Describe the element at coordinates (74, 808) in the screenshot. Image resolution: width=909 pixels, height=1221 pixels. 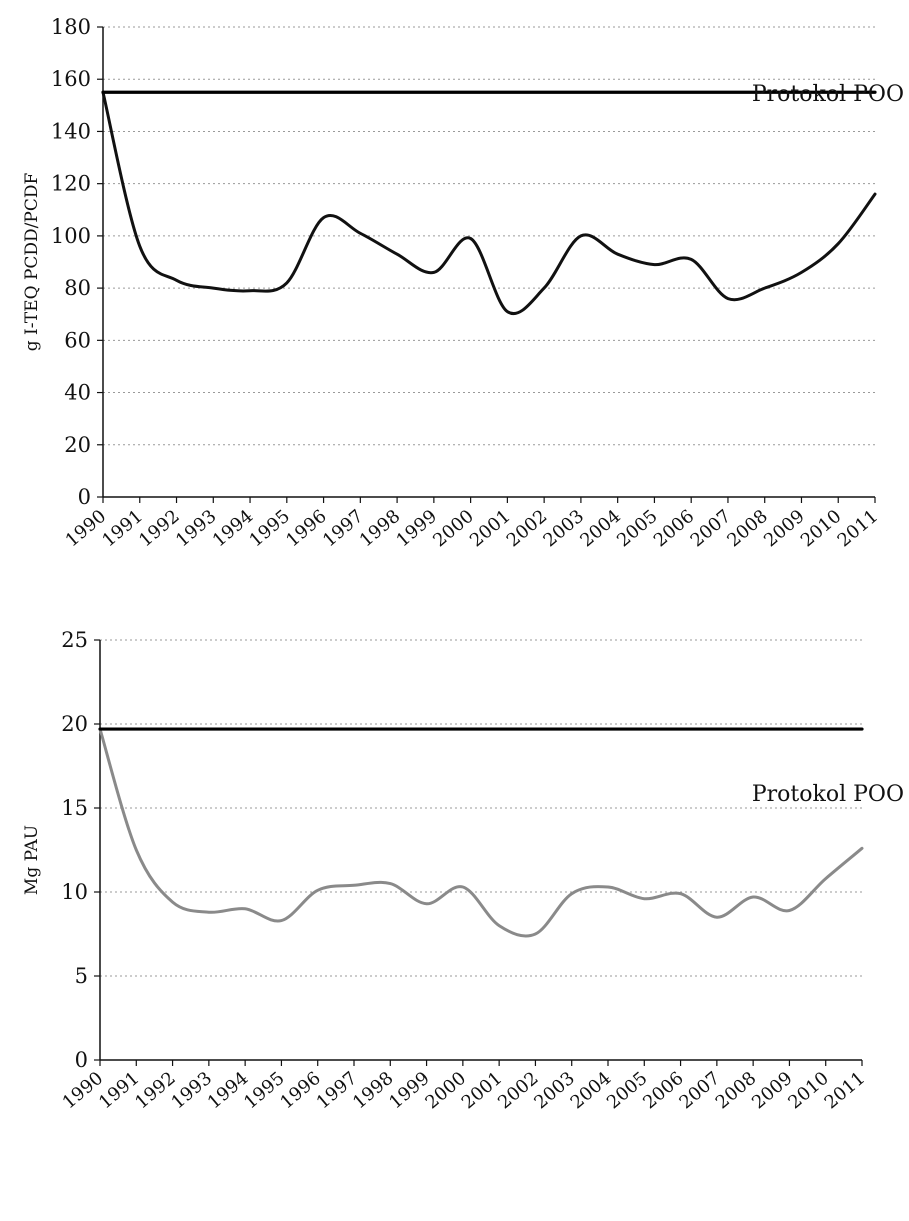
I see `y-tick-label: 15` at that location.